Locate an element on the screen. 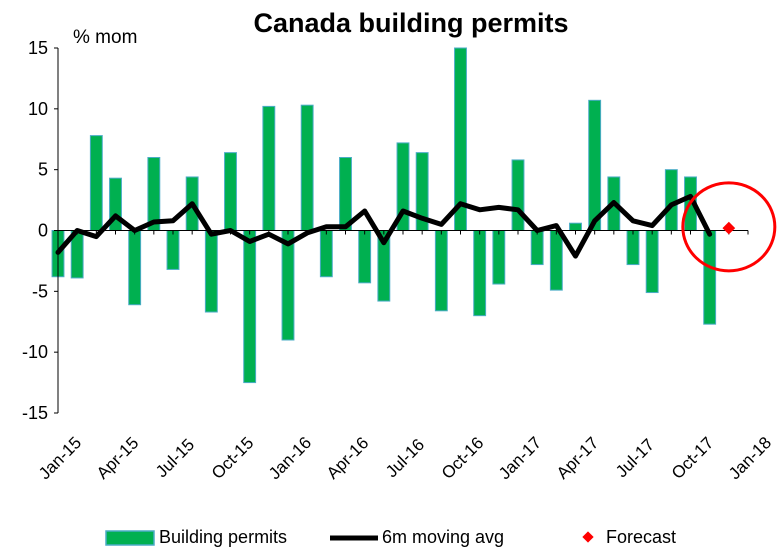  forecast-highlight is located at coordinates (729, 227).